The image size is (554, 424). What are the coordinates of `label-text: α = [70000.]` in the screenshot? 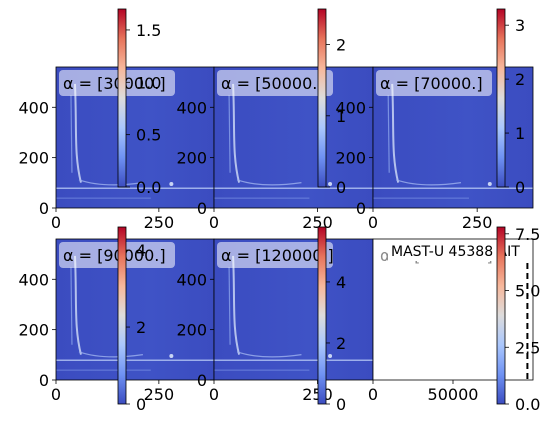 It's located at (431, 83).